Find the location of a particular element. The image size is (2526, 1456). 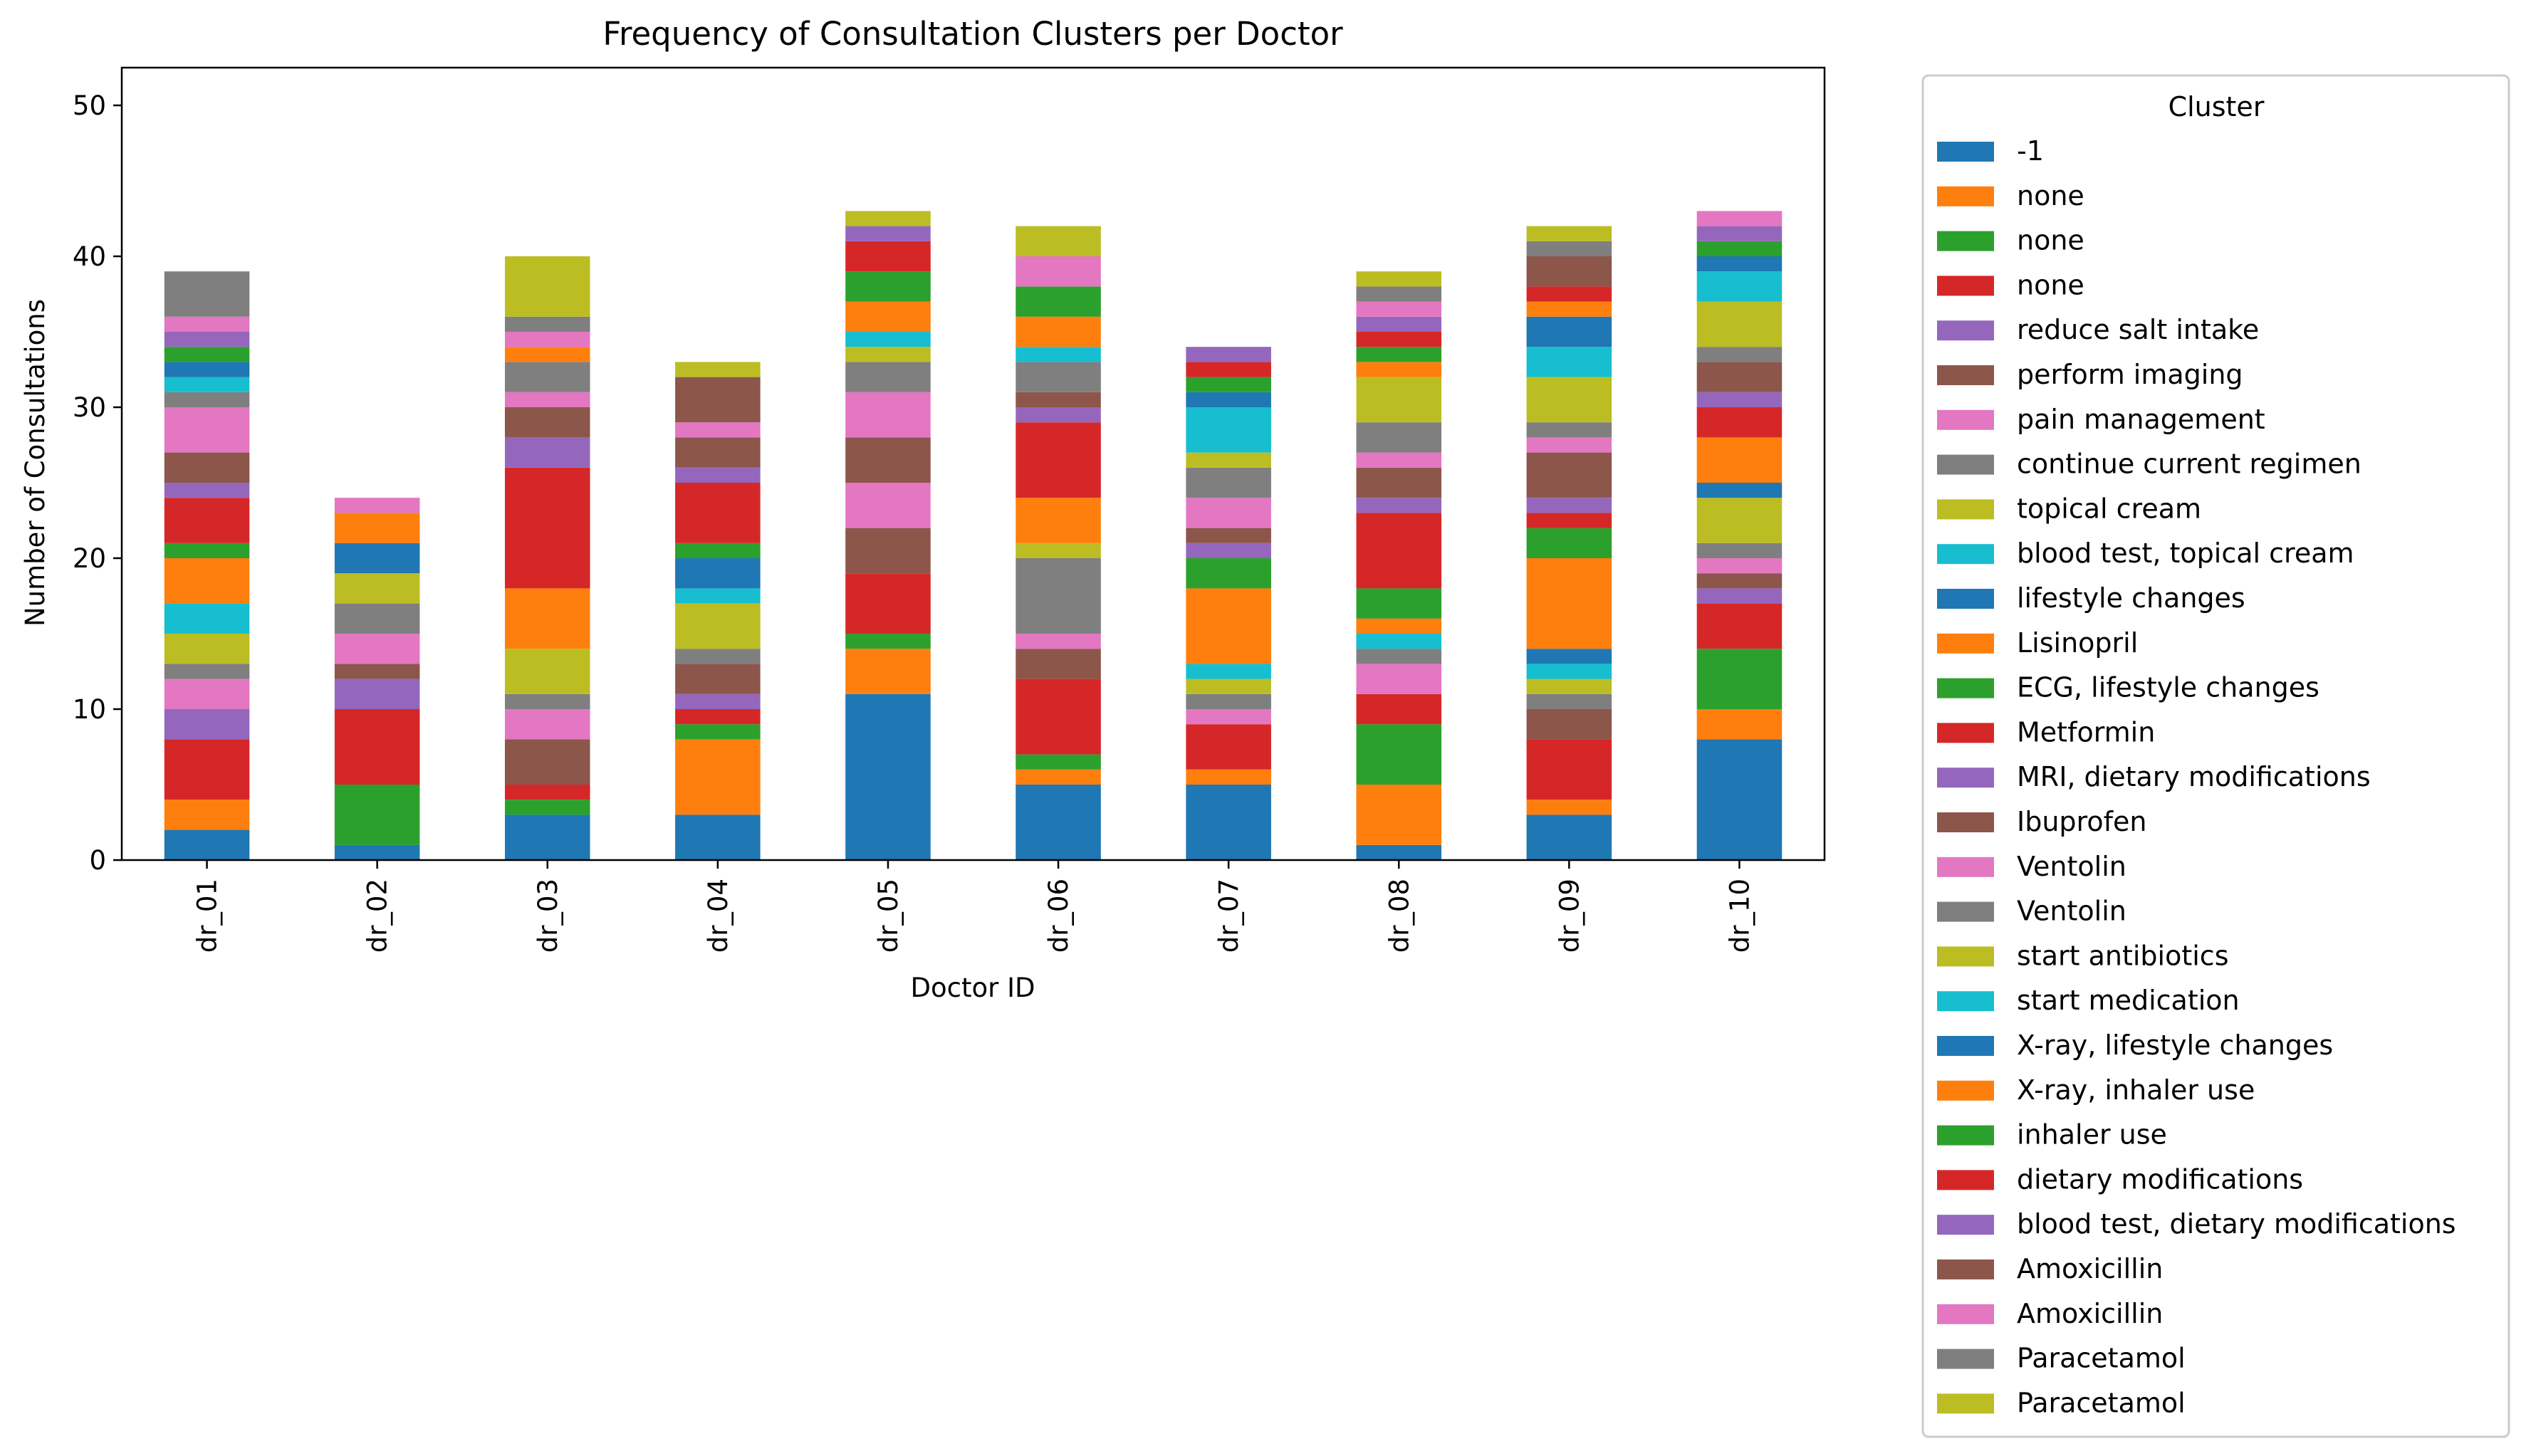

legend-label: start antibiotics is located at coordinates (2123, 955).